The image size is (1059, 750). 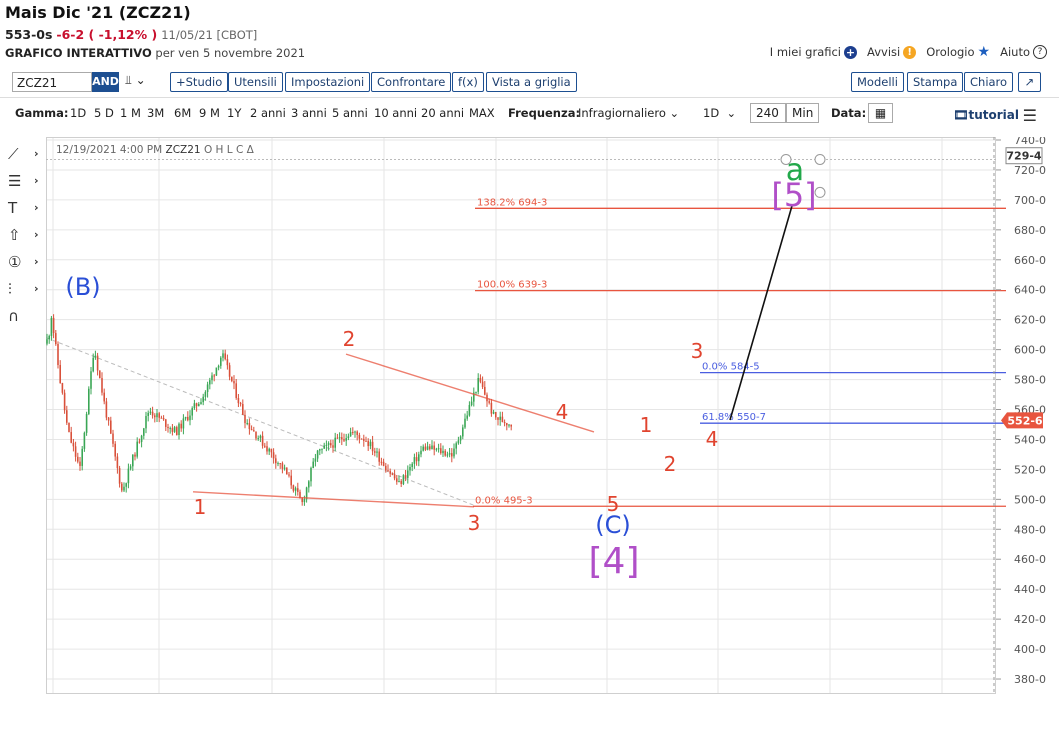 What do you see at coordinates (135, 80) in the screenshot?
I see `chart-type-dropdown: ⫫ ⌄` at bounding box center [135, 80].